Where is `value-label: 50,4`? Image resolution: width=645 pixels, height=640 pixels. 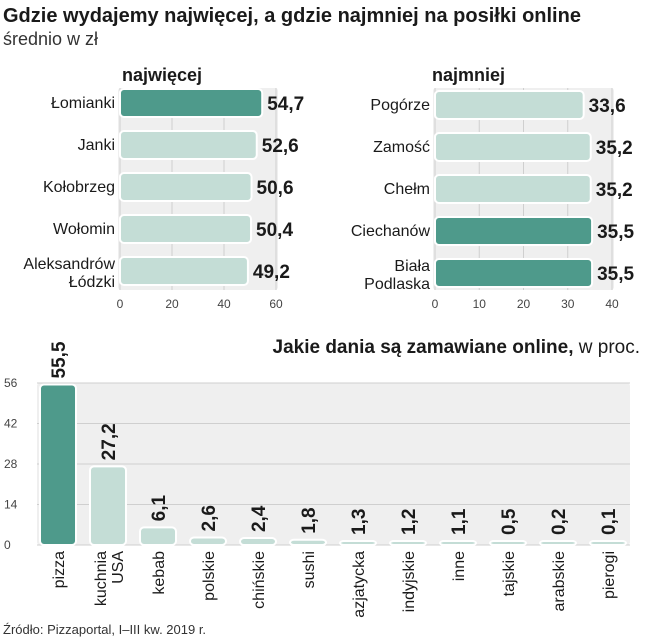
value-label: 50,4 is located at coordinates (274, 230).